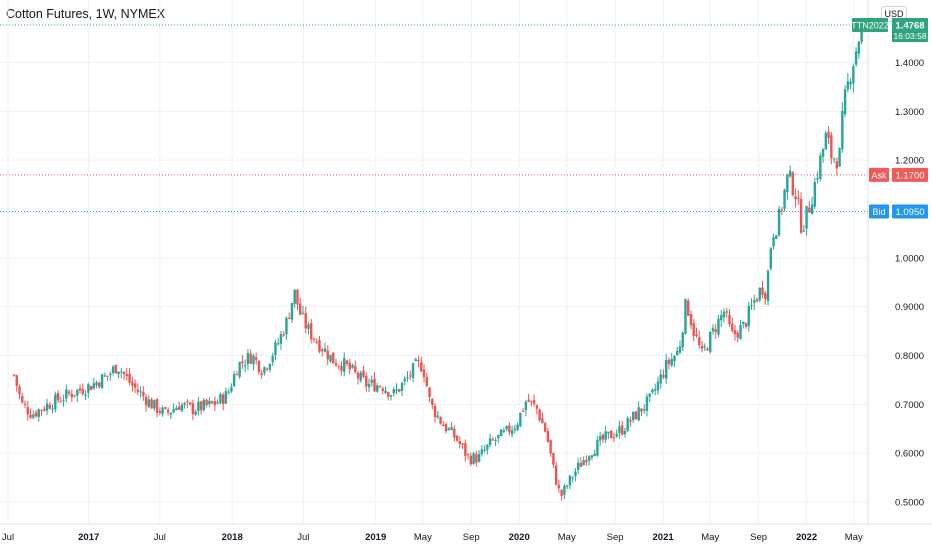 Image resolution: width=932 pixels, height=550 pixels. Describe the element at coordinates (909, 356) in the screenshot. I see `price-tick-label: 0.8000` at that location.